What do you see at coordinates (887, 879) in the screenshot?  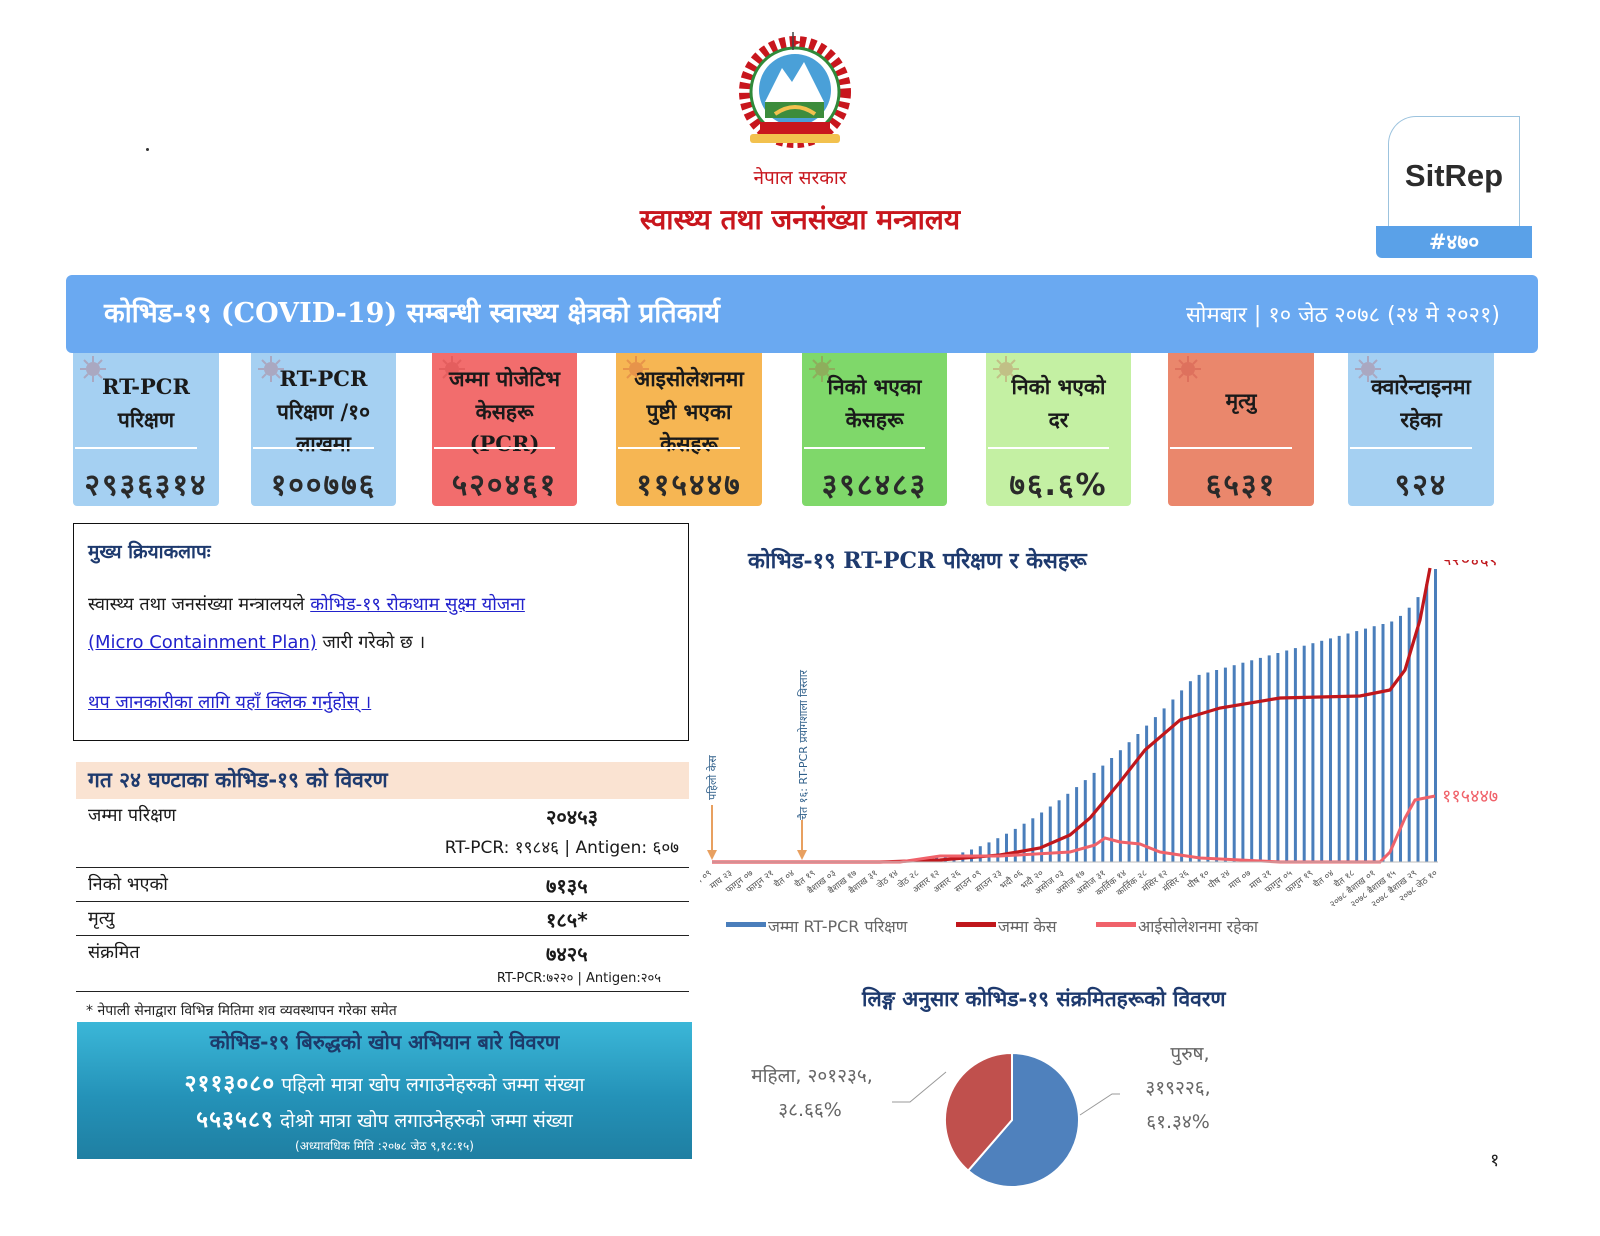 I see `x-tick-label: जेठ १४` at bounding box center [887, 879].